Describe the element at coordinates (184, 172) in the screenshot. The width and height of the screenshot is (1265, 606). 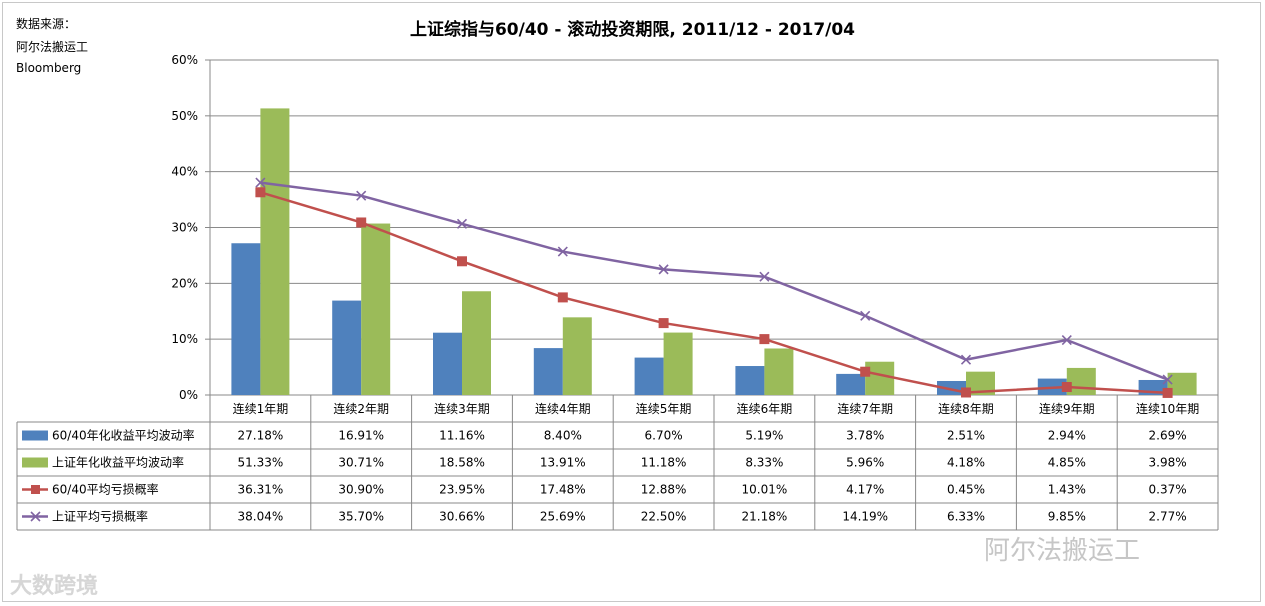
I see `y-tick-label: 40%` at that location.